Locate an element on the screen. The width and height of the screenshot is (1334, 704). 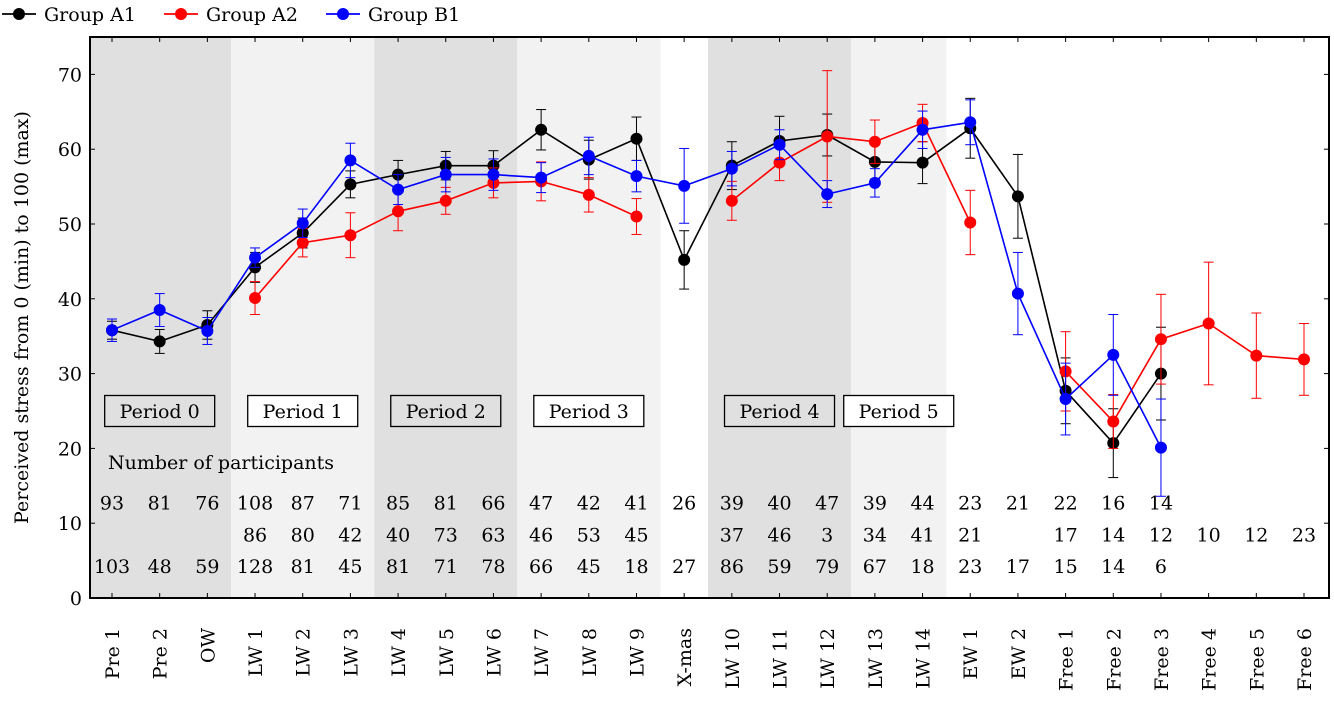
period-label: Period 3 is located at coordinates (589, 412).